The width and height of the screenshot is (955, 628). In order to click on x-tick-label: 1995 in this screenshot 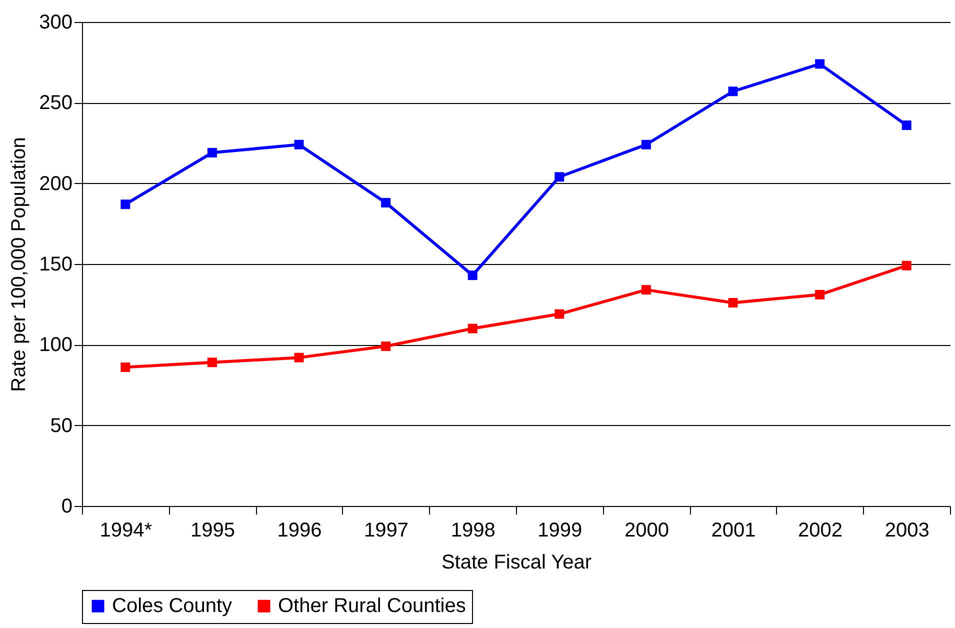, I will do `click(212, 531)`.